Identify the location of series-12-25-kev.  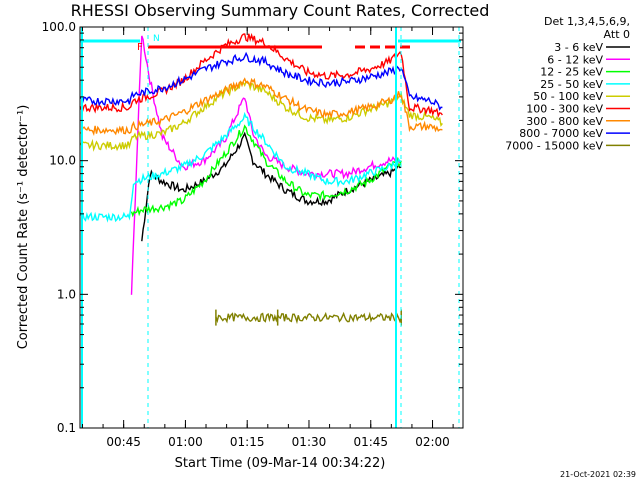
(266, 171).